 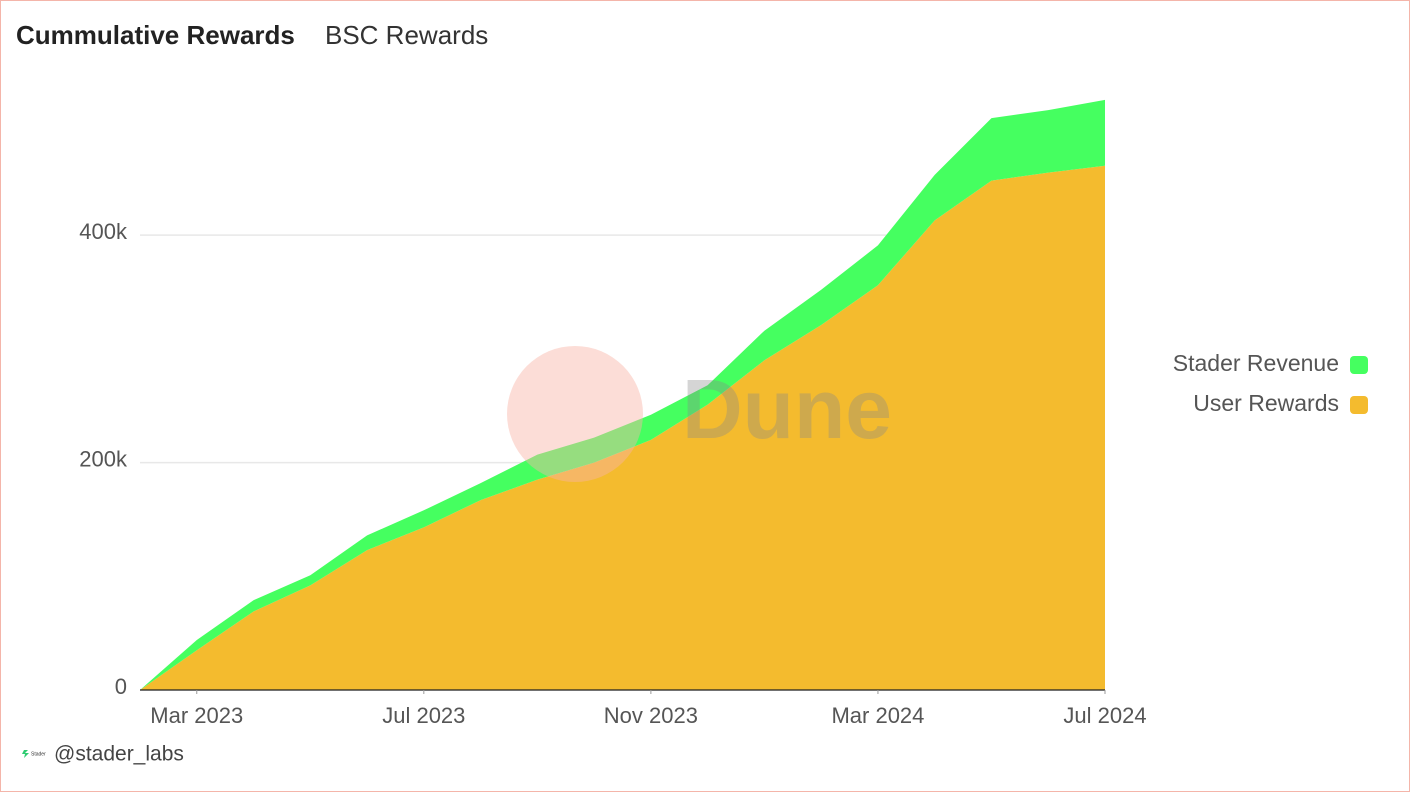 What do you see at coordinates (25, 754) in the screenshot?
I see `footer-logo-icon` at bounding box center [25, 754].